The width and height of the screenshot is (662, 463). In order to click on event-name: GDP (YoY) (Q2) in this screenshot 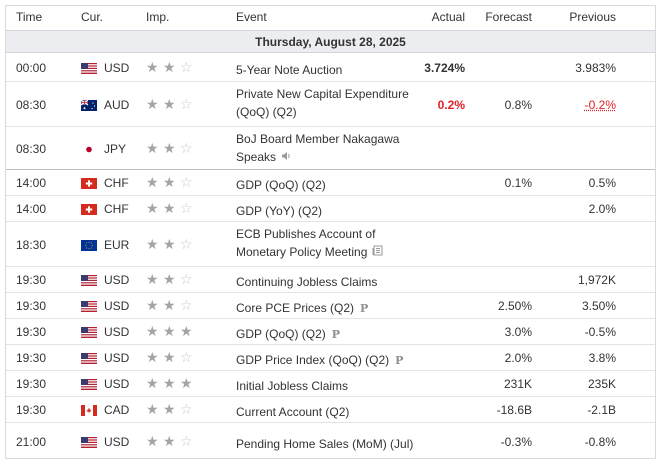, I will do `click(279, 211)`.